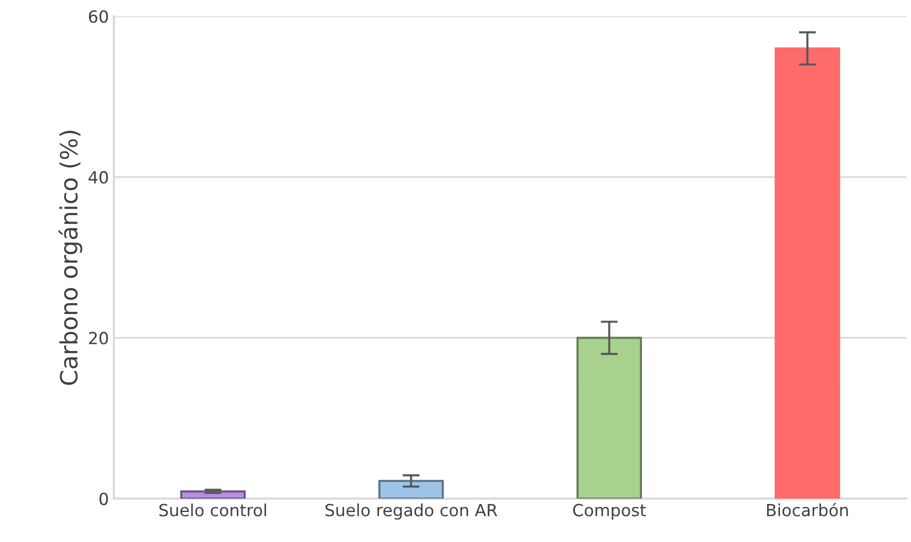 Image resolution: width=911 pixels, height=542 pixels. I want to click on y-tick-label: 60, so click(98, 16).